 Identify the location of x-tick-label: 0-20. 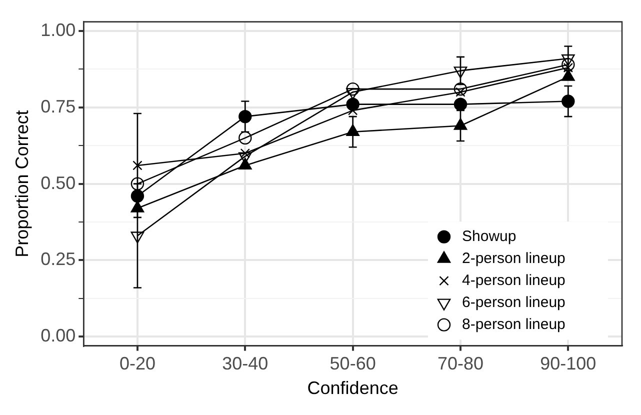
(137, 364).